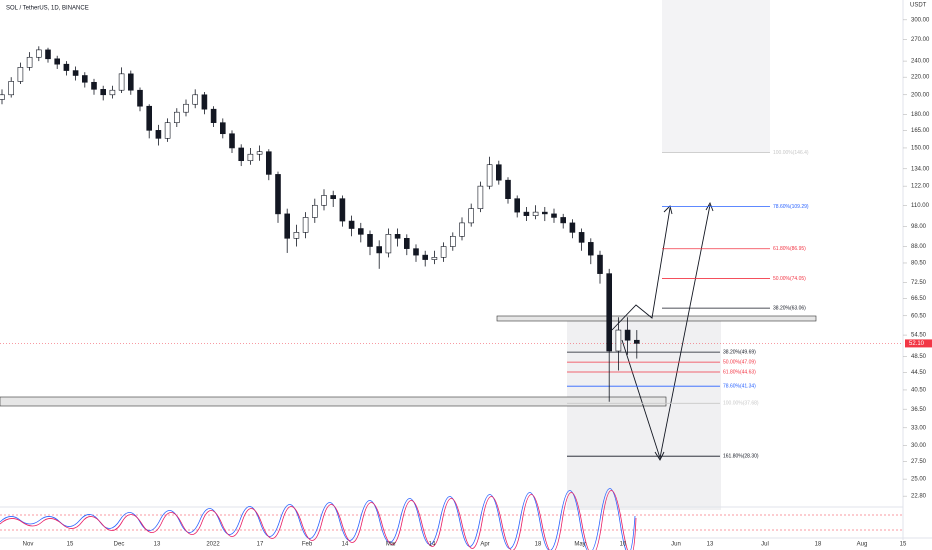 This screenshot has height=550, width=932. What do you see at coordinates (919, 446) in the screenshot?
I see `y-tick-label: 30.00` at bounding box center [919, 446].